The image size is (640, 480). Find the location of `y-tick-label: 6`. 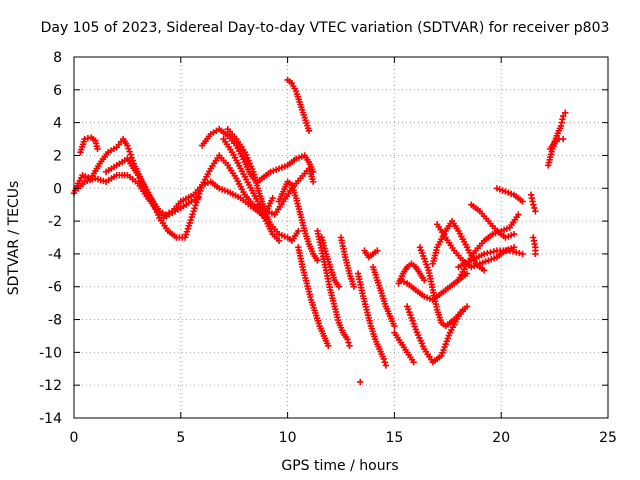

y-tick-label: 6 is located at coordinates (57, 91).